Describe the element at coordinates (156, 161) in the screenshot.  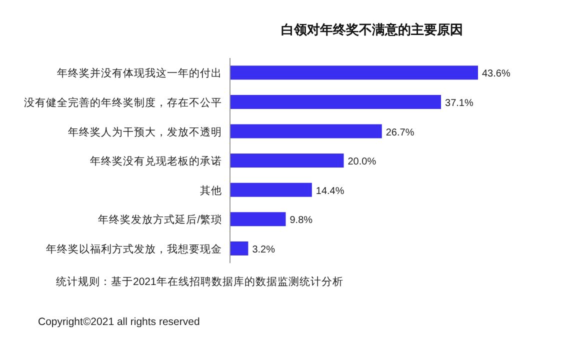
I see `y-tick-label: 年终奖没有兑现老板的承诺` at that location.